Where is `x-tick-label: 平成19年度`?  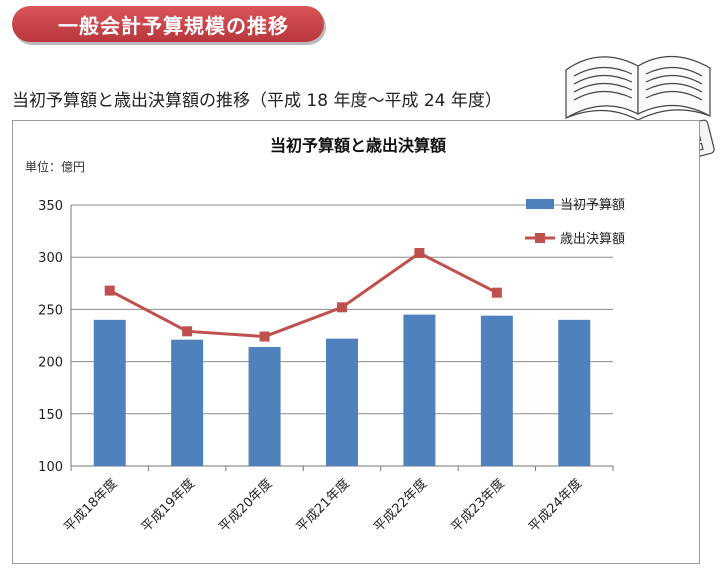 x-tick-label: 平成19年度 is located at coordinates (168, 506).